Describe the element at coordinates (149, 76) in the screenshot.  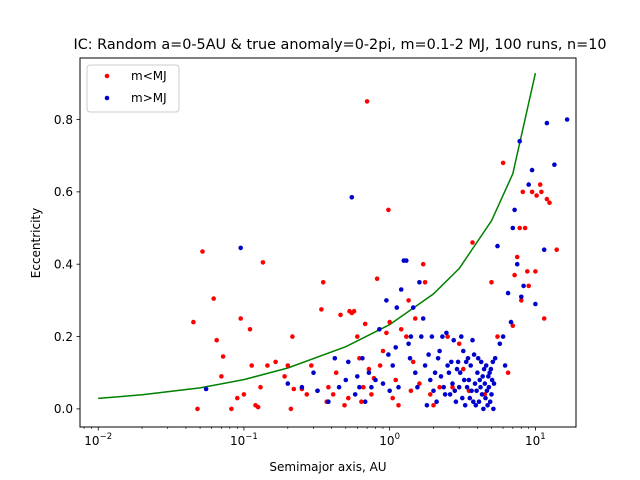
I see `legend-label-m-lt-mj: m<MJ` at that location.